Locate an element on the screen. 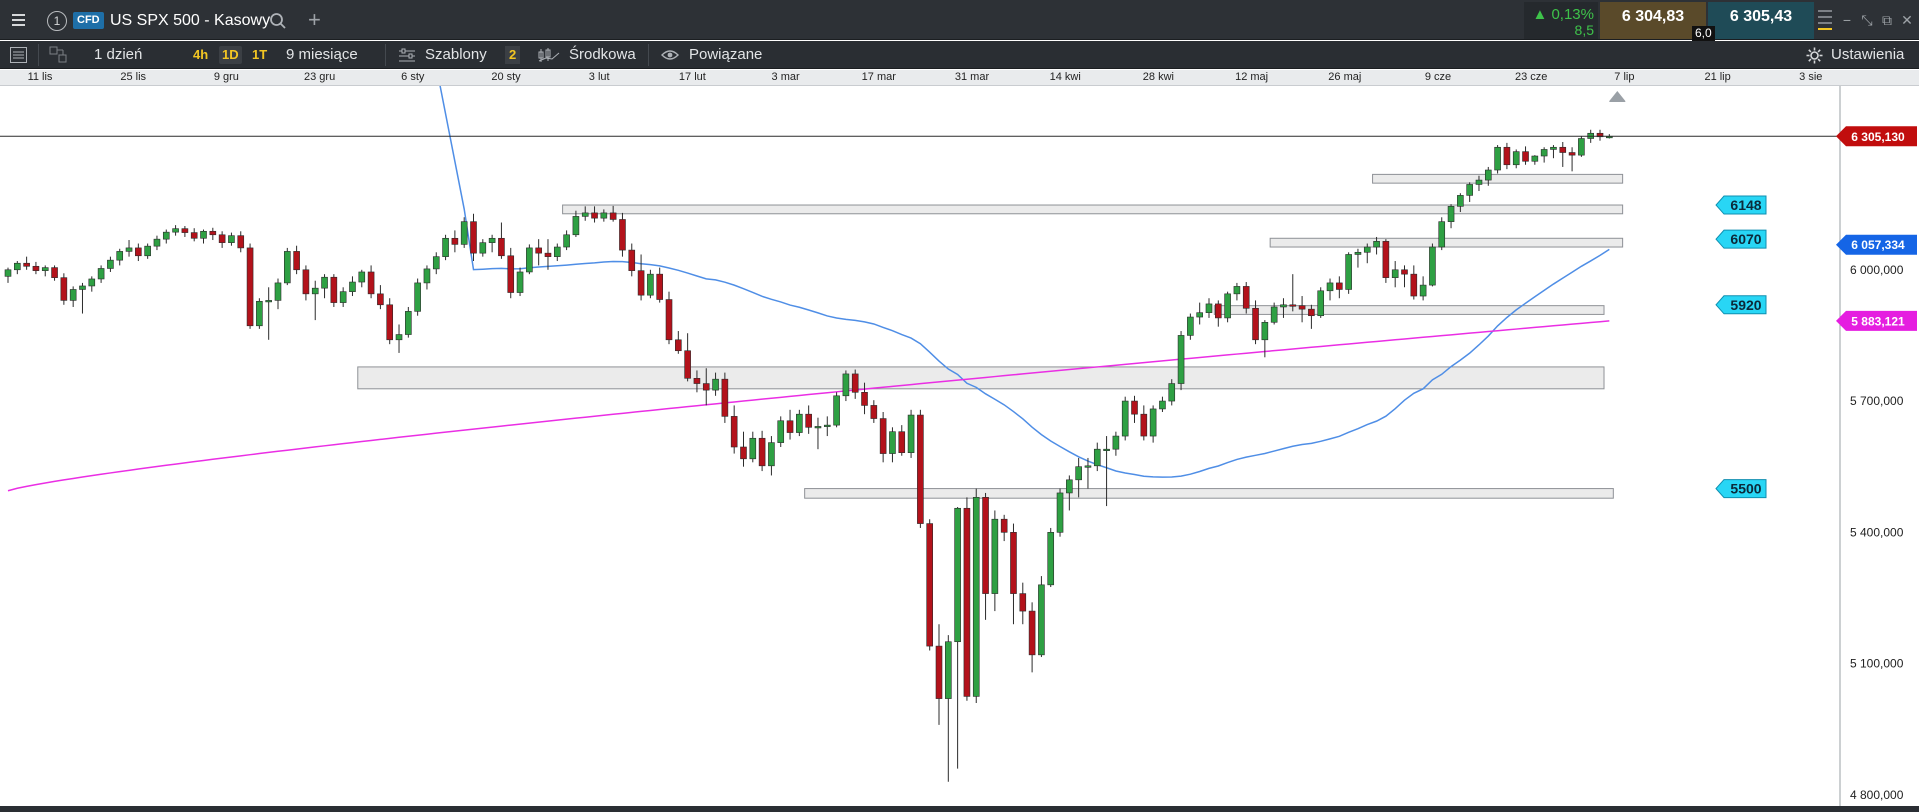 The height and width of the screenshot is (812, 1919). templates-button: Szablony is located at coordinates (456, 54).